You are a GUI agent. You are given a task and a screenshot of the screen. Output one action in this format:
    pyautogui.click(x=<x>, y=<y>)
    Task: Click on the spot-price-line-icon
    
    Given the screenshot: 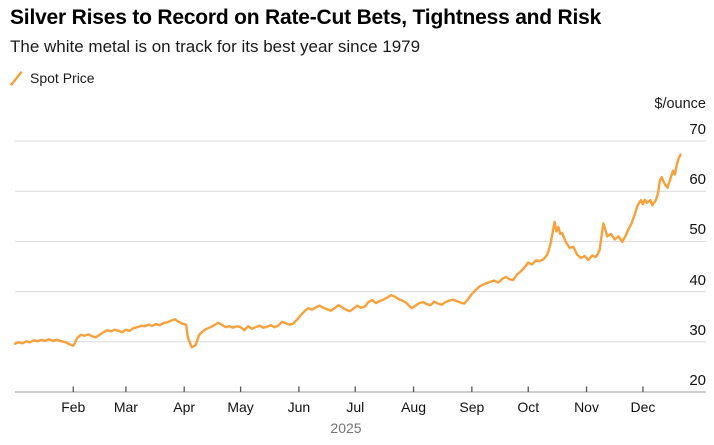 What is the action you would take?
    pyautogui.click(x=16, y=78)
    